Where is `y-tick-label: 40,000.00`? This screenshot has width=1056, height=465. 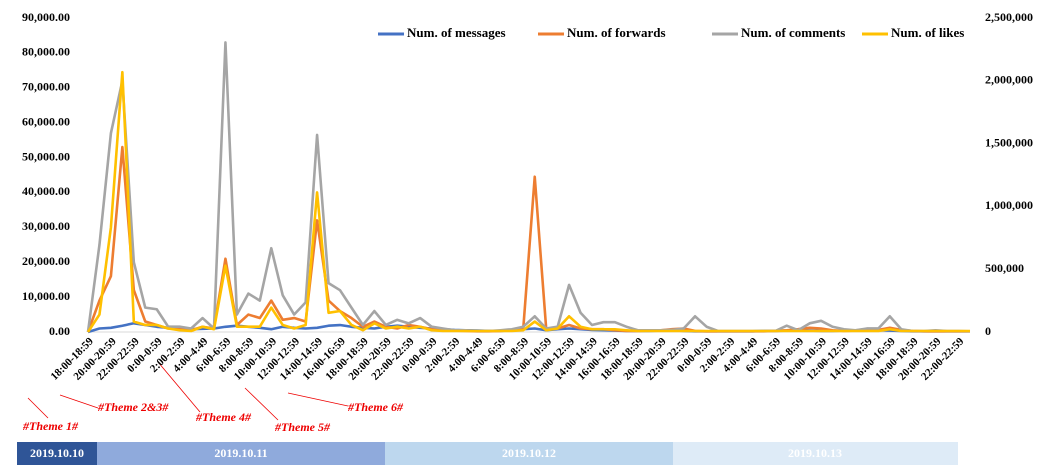
y-tick-label: 40,000.00 is located at coordinates (46, 191).